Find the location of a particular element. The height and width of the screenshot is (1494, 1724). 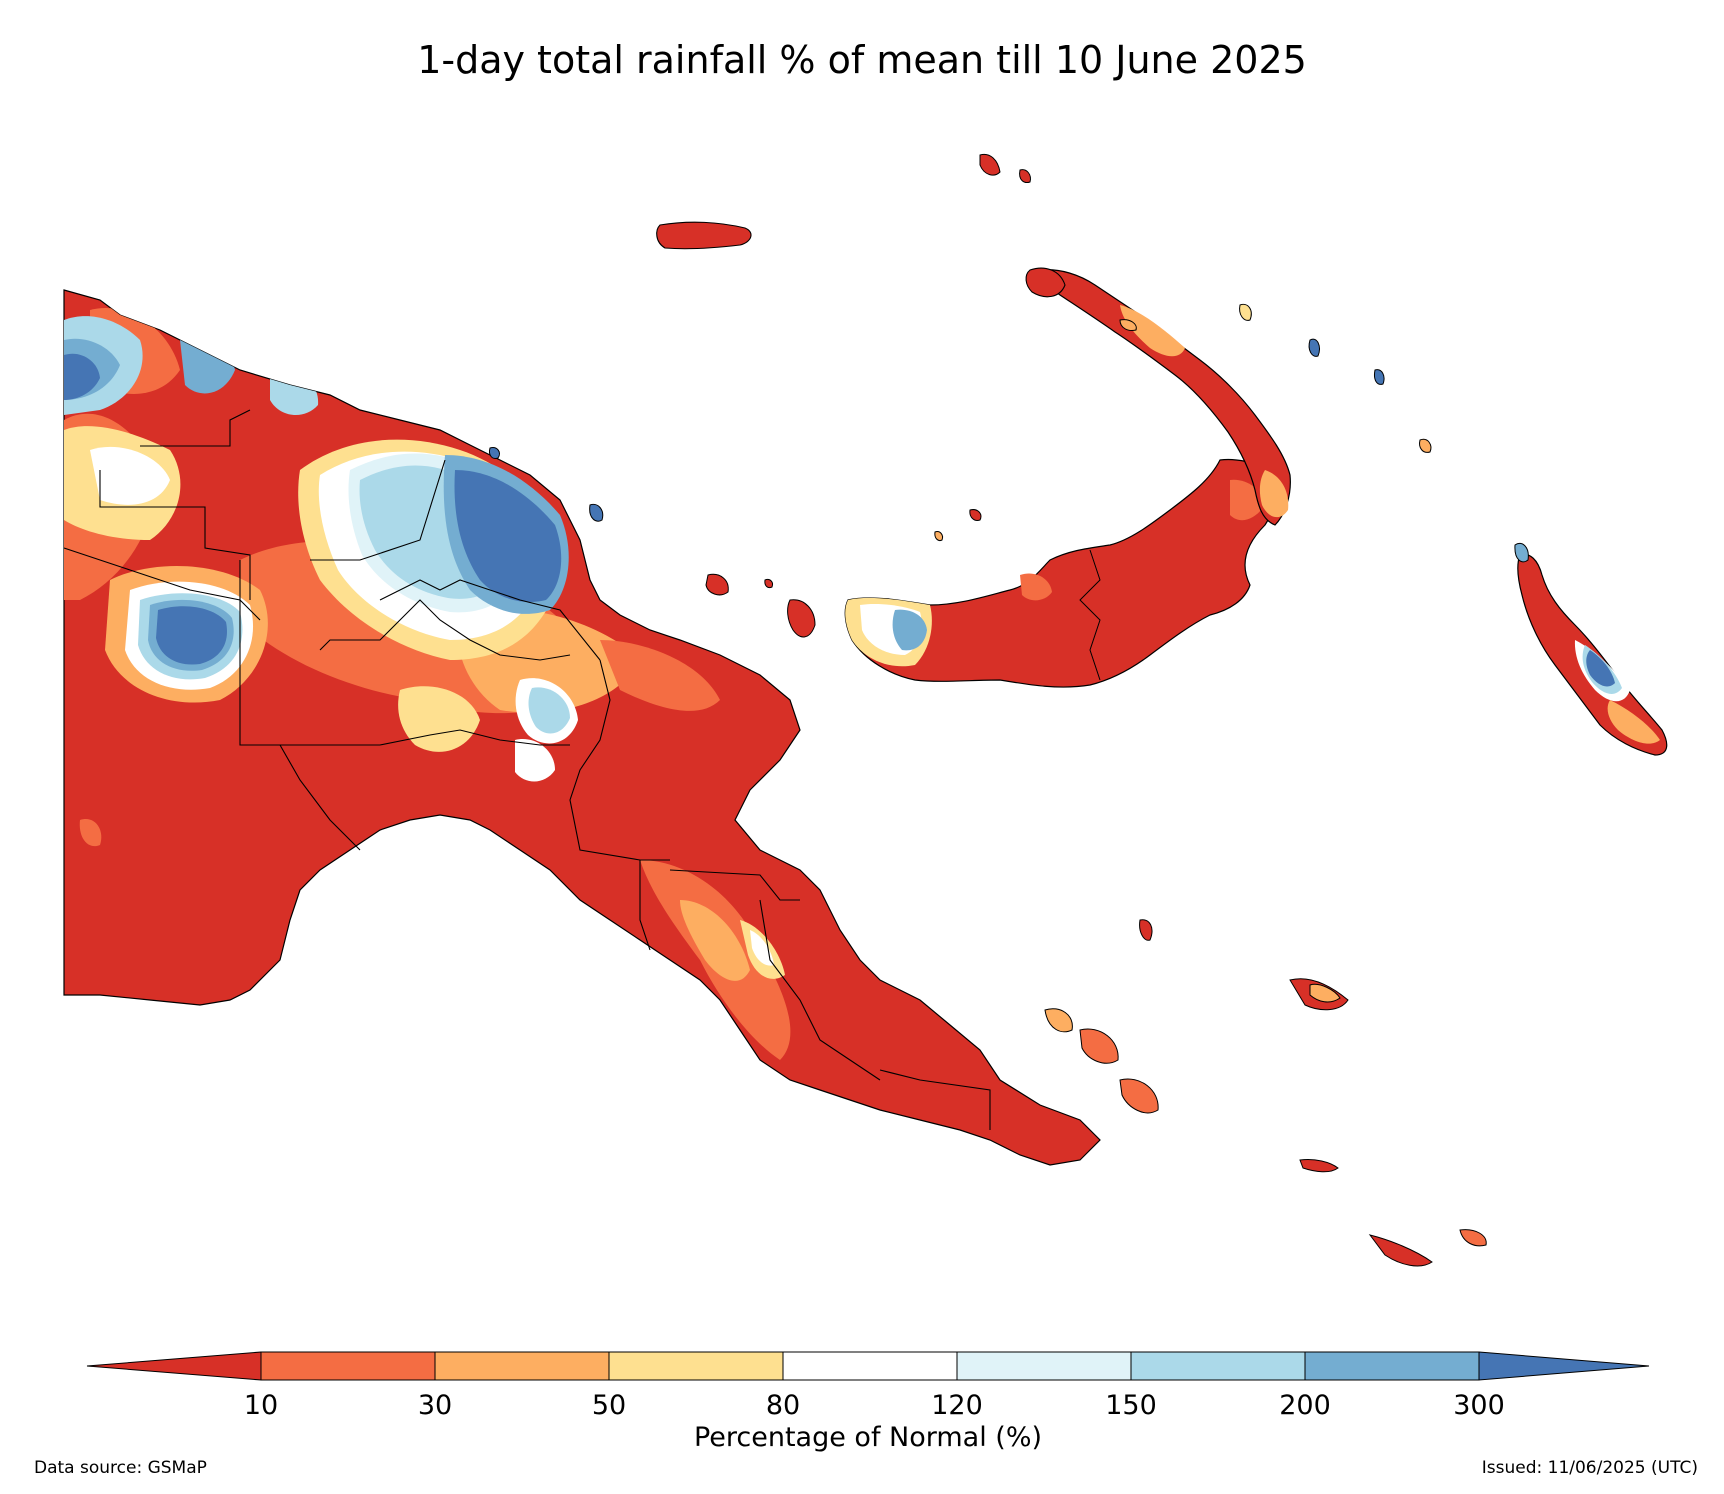

cb-tick-200: 200 is located at coordinates (1305, 1405).